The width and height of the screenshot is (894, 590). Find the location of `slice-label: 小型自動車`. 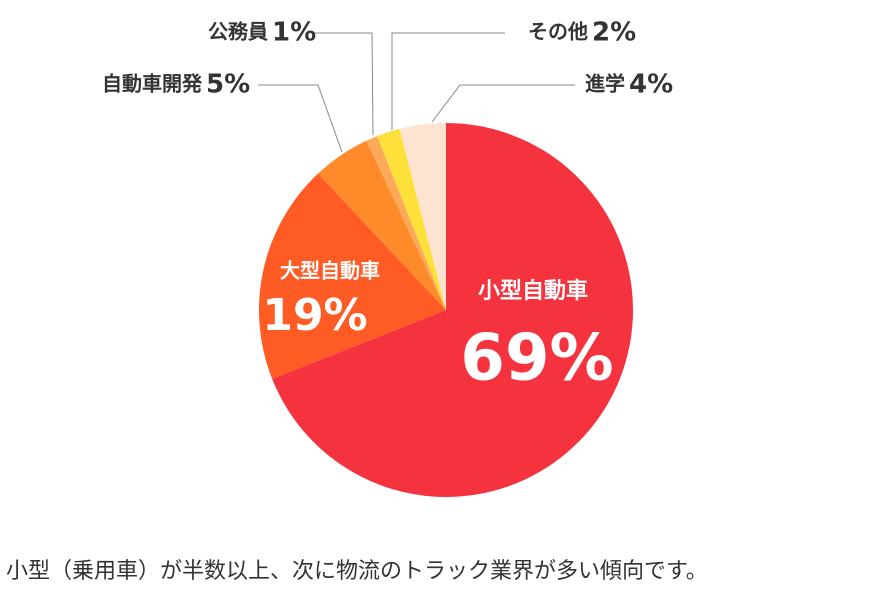

slice-label: 小型自動車 is located at coordinates (533, 291).